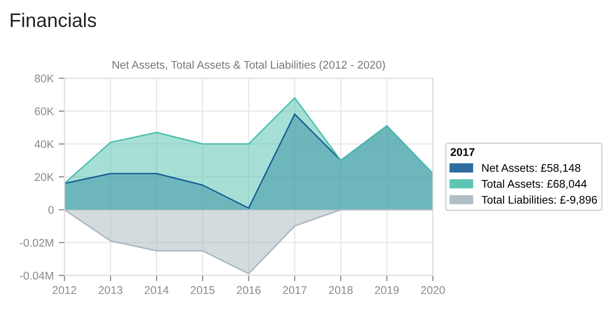  I want to click on x-tick-label: 2019, so click(387, 290).